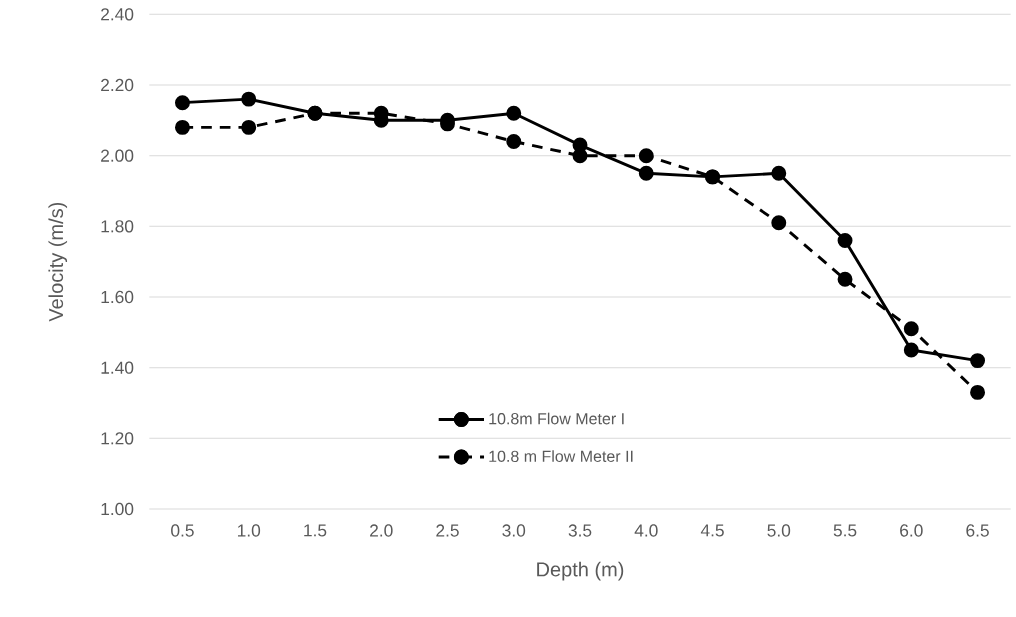  What do you see at coordinates (315, 530) in the screenshot?
I see `x-tick-label: 1.5` at bounding box center [315, 530].